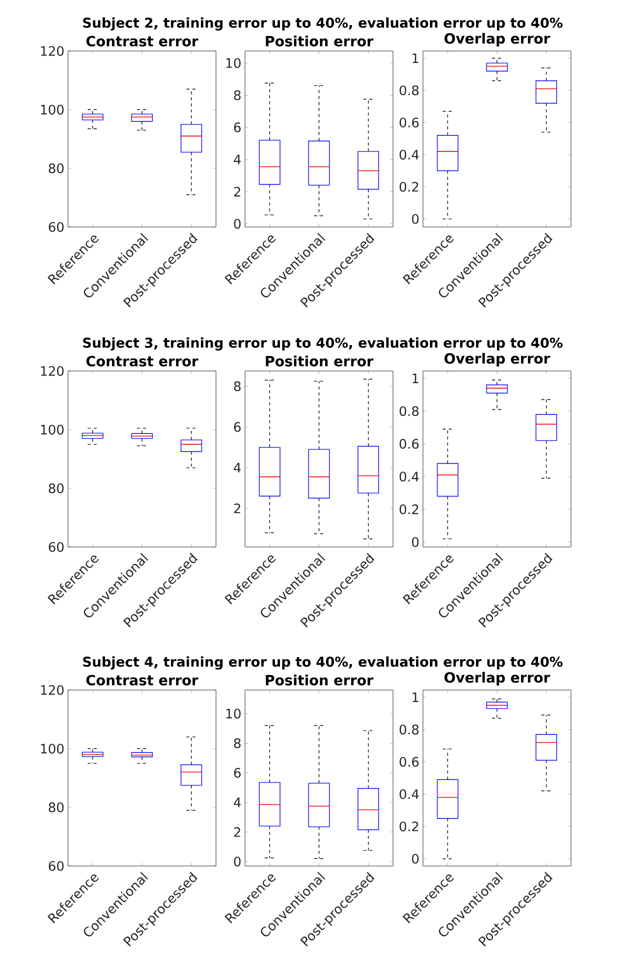  I want to click on text: Subject 3, training error up to 40%, evaluation error up to 40%, so click(323, 344).